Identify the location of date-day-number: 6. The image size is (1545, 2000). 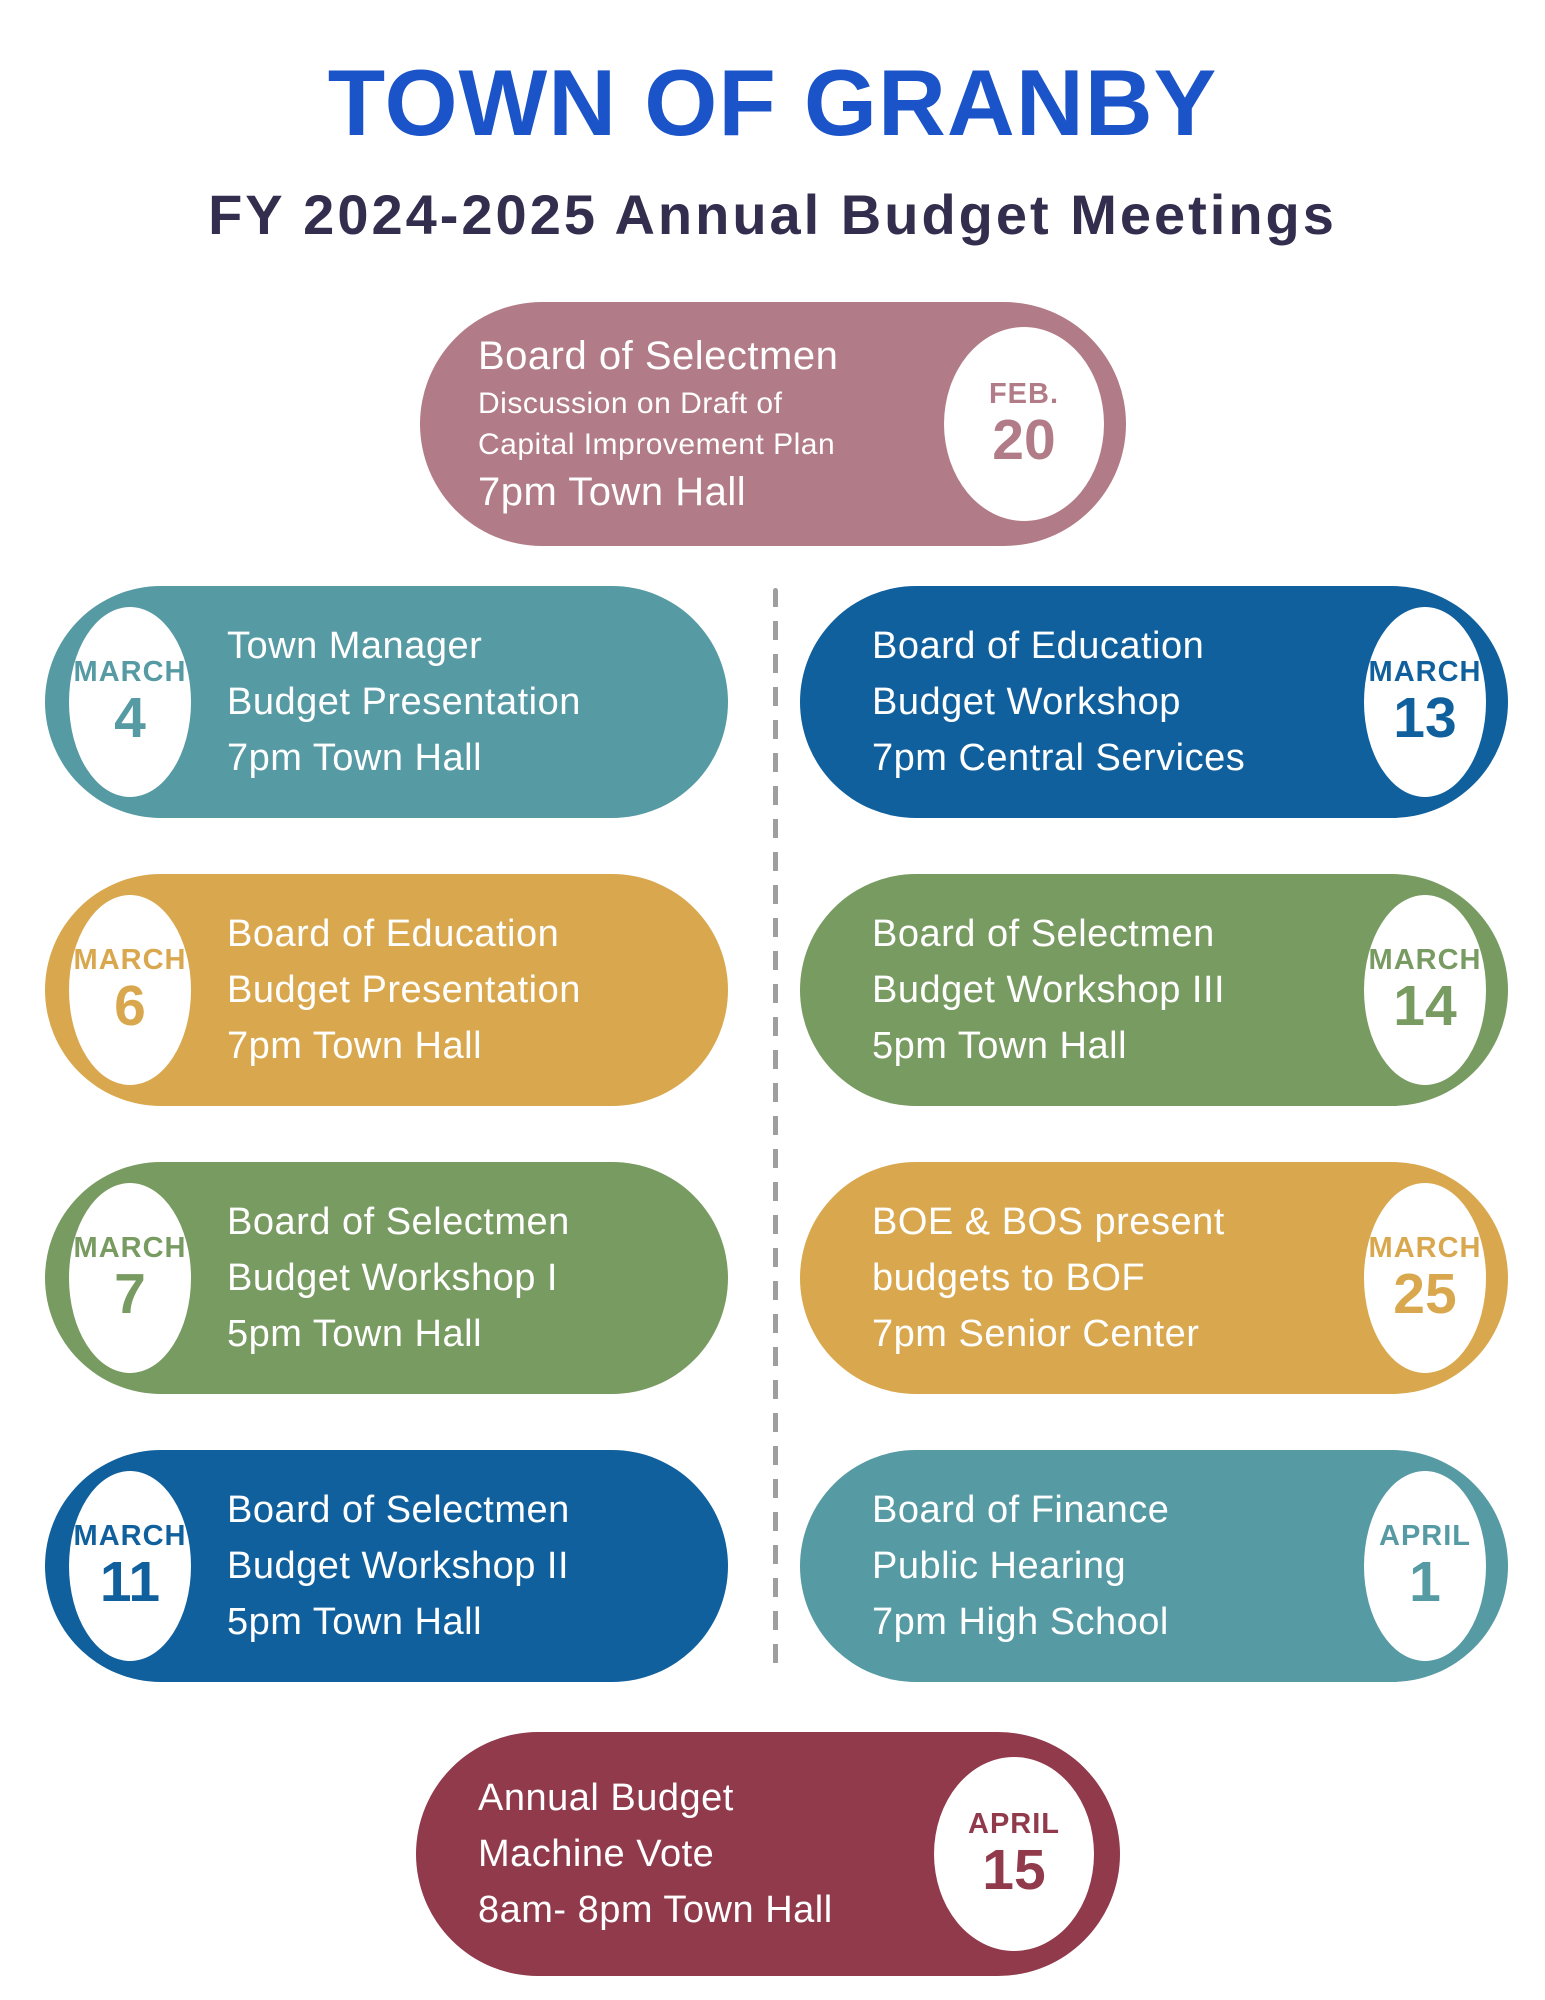
(130, 1006).